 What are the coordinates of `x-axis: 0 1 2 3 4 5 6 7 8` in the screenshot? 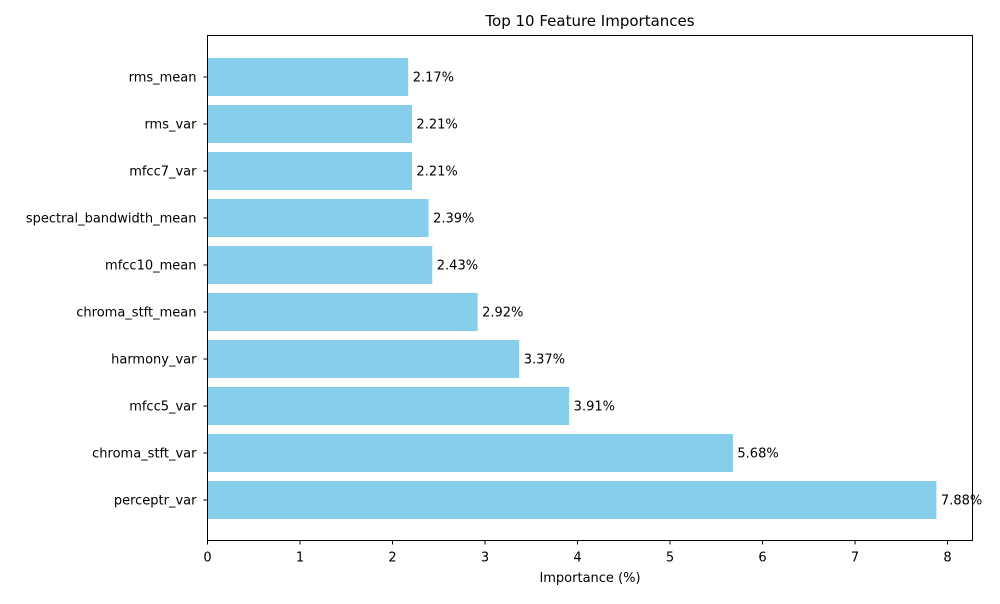 It's located at (577, 553).